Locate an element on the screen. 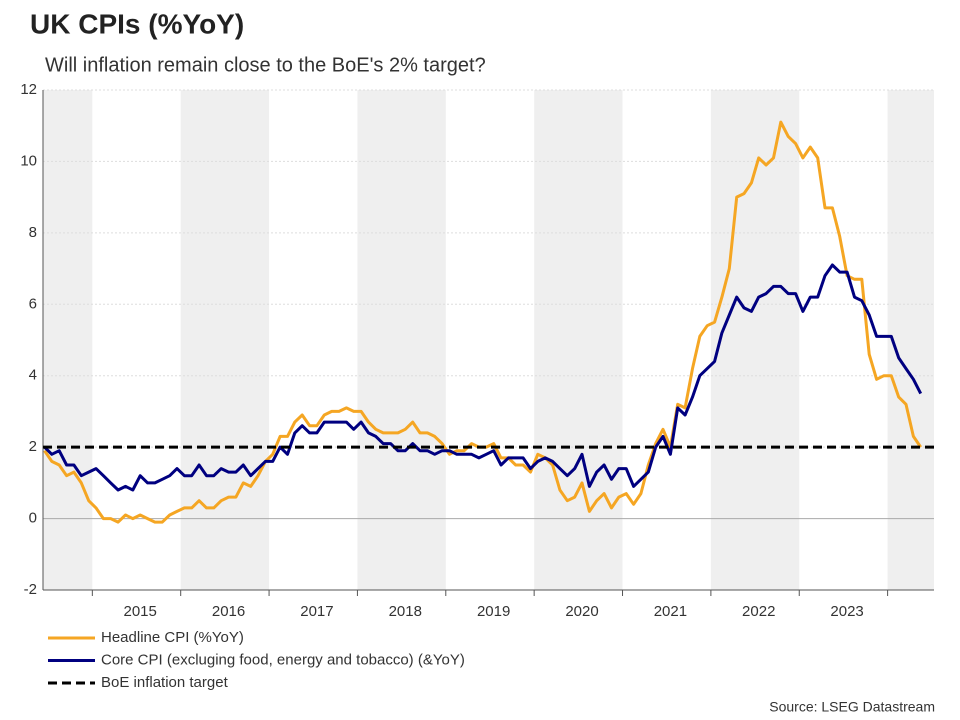 The image size is (960, 720). y-tick-label: 8 is located at coordinates (33, 232).